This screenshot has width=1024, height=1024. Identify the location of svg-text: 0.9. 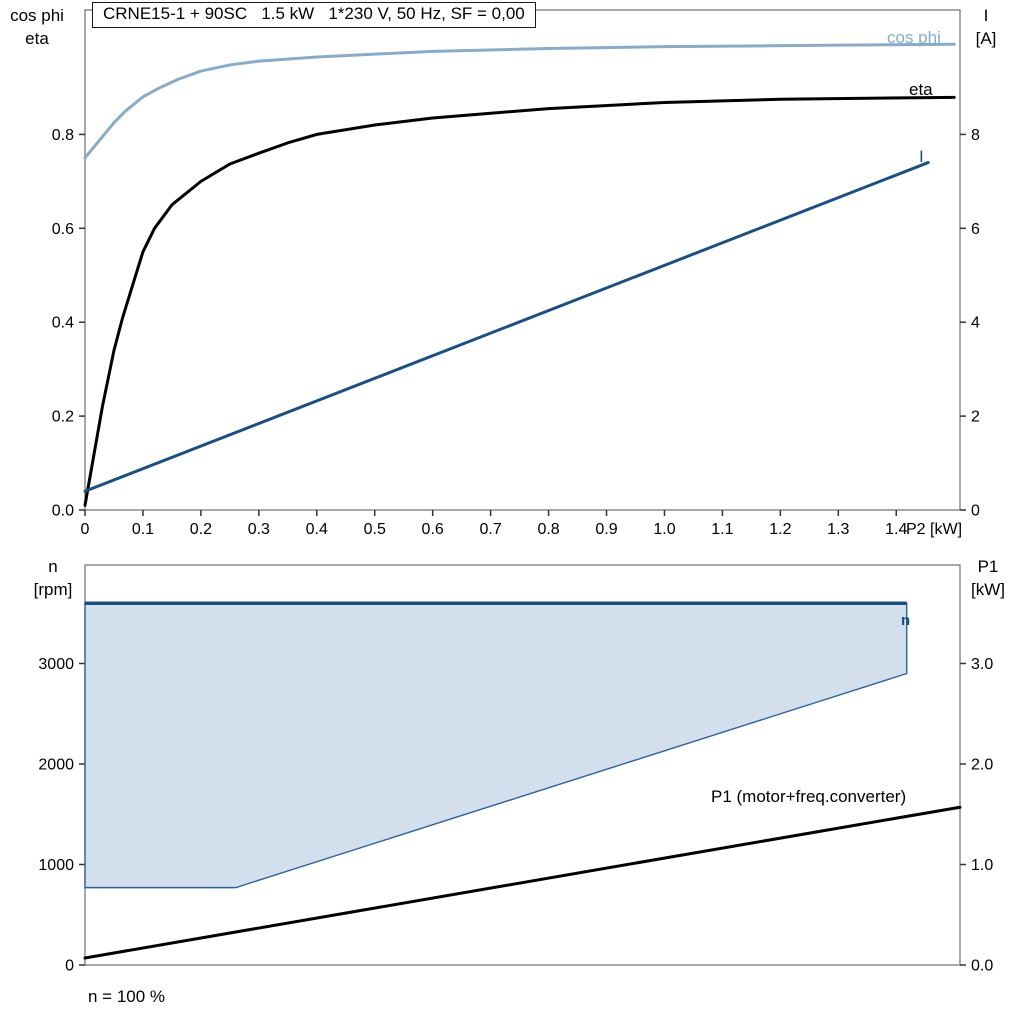
(606, 529).